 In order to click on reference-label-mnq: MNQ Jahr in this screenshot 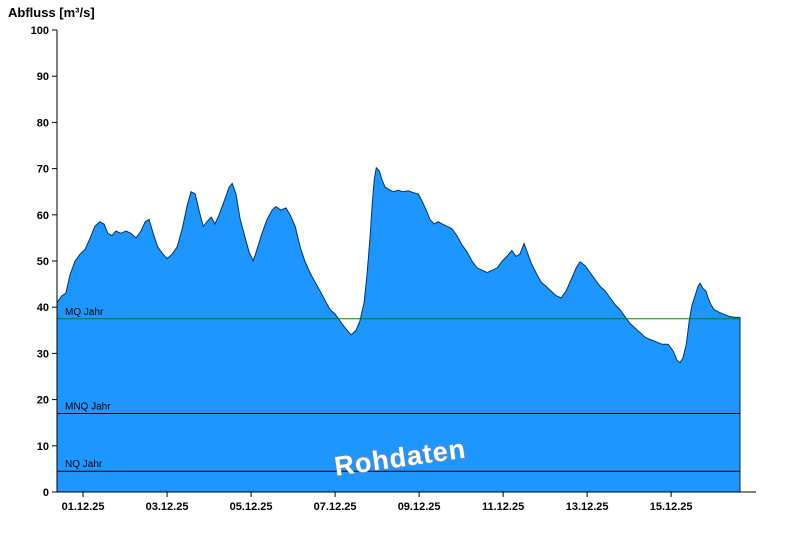, I will do `click(88, 406)`.